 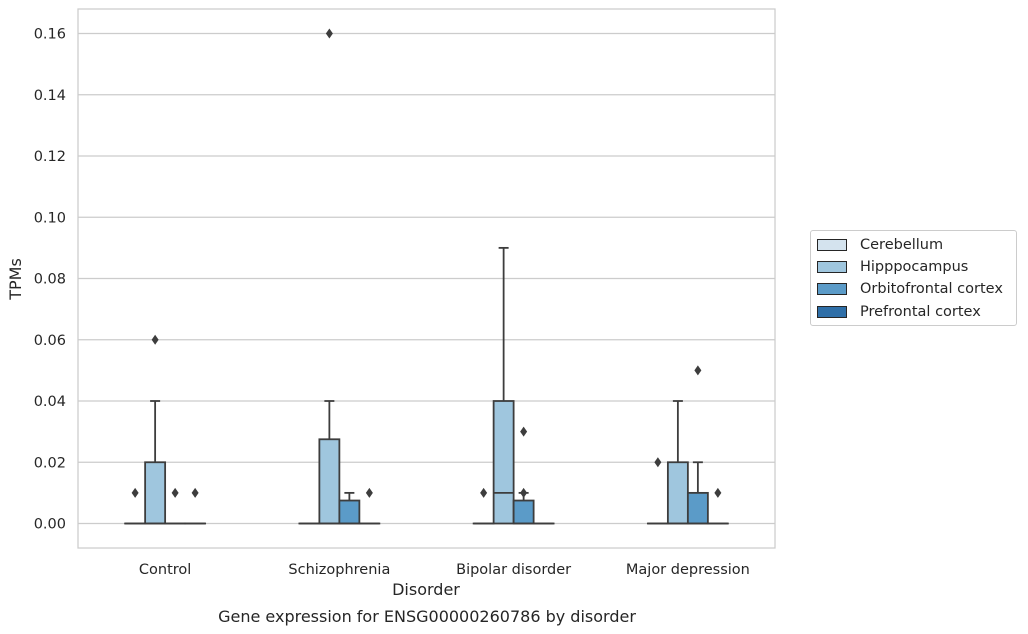 What do you see at coordinates (426, 589) in the screenshot?
I see `x-axis-label: Disorder` at bounding box center [426, 589].